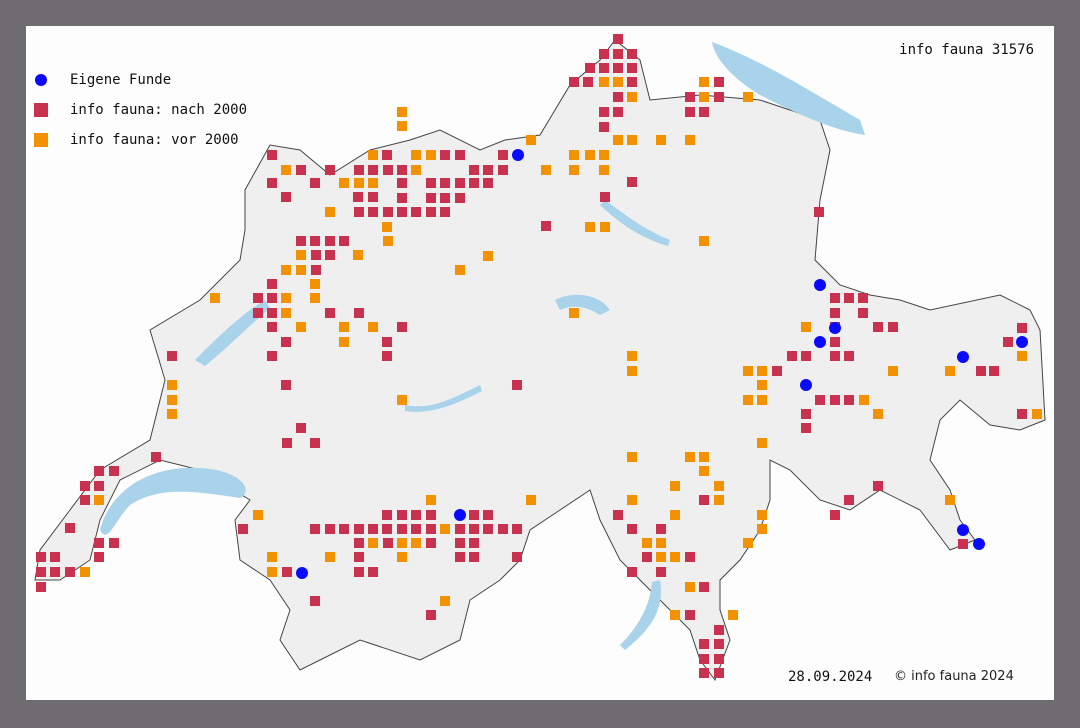 The image size is (1080, 728). Describe the element at coordinates (154, 140) in the screenshot. I see `legend-label: info fauna: vor 2000` at that location.